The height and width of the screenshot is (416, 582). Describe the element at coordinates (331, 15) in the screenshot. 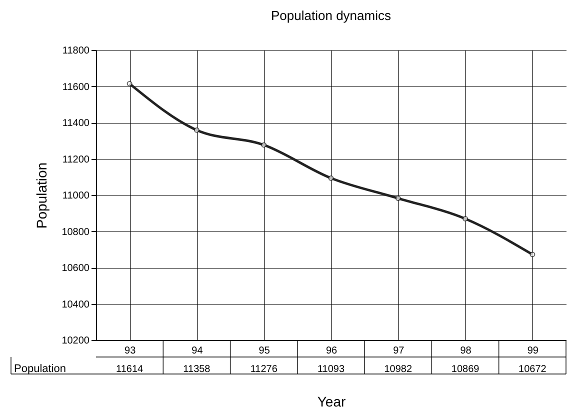

I see `chart-title: Population dynamics` at that location.